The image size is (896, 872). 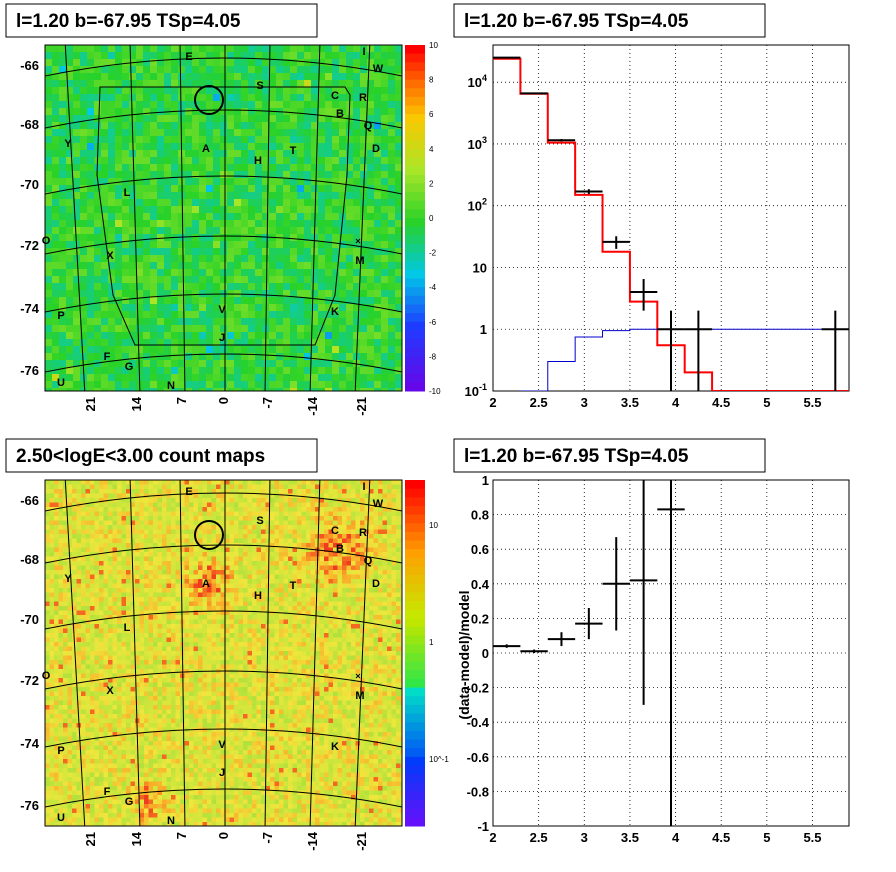 What do you see at coordinates (223, 67) in the screenshot?
I see `latitude-line` at bounding box center [223, 67].